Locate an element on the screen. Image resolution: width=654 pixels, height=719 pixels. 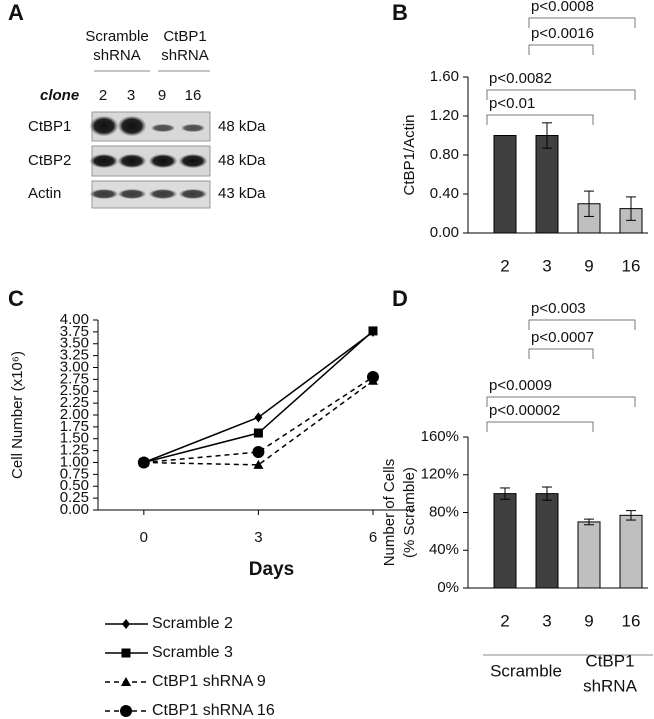
p-value: p<0.0008 is located at coordinates (562, 7).